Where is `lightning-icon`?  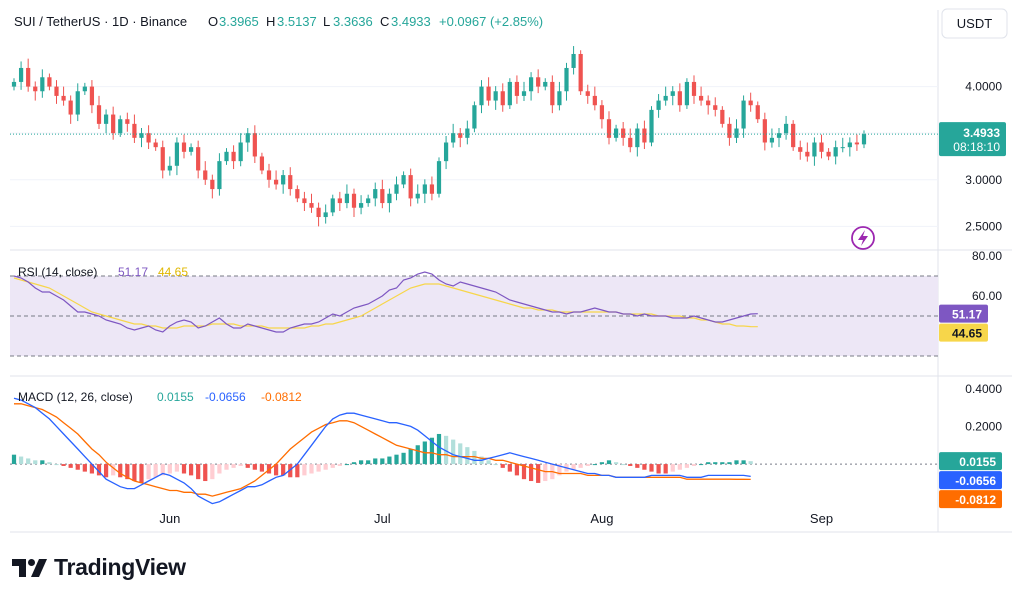
lightning-icon is located at coordinates (863, 238).